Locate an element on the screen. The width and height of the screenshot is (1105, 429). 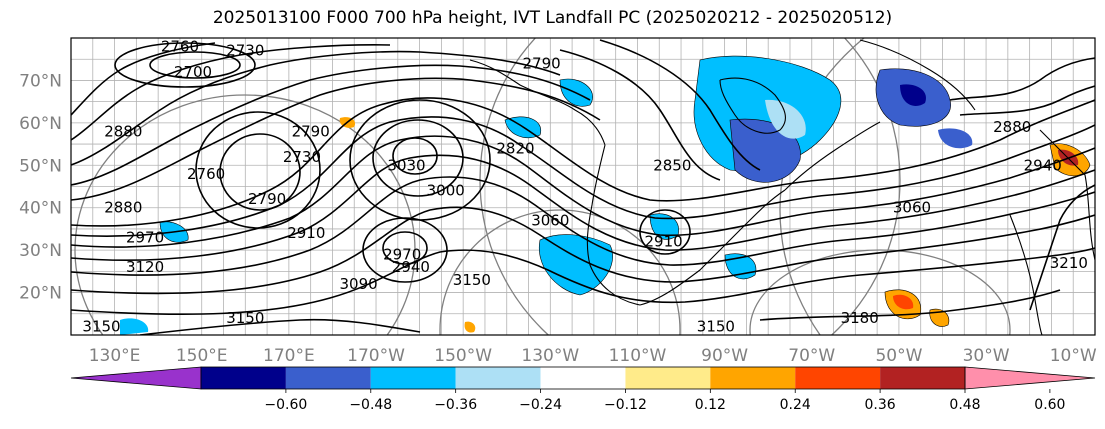
coastline-europe is located at coordinates (1067, 195).